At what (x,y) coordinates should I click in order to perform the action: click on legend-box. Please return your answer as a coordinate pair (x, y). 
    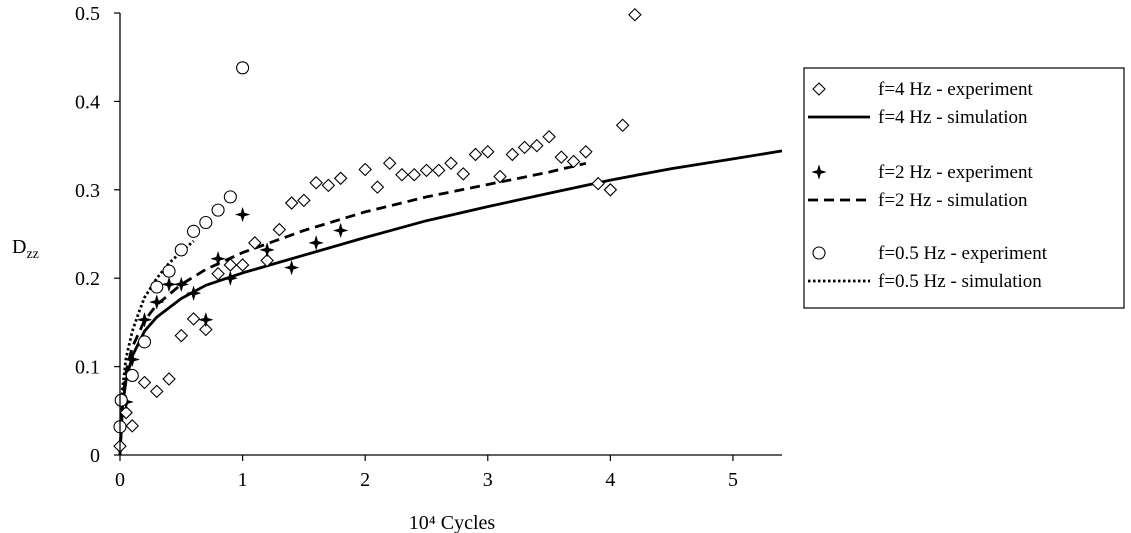
    Looking at the image, I should click on (964, 188).